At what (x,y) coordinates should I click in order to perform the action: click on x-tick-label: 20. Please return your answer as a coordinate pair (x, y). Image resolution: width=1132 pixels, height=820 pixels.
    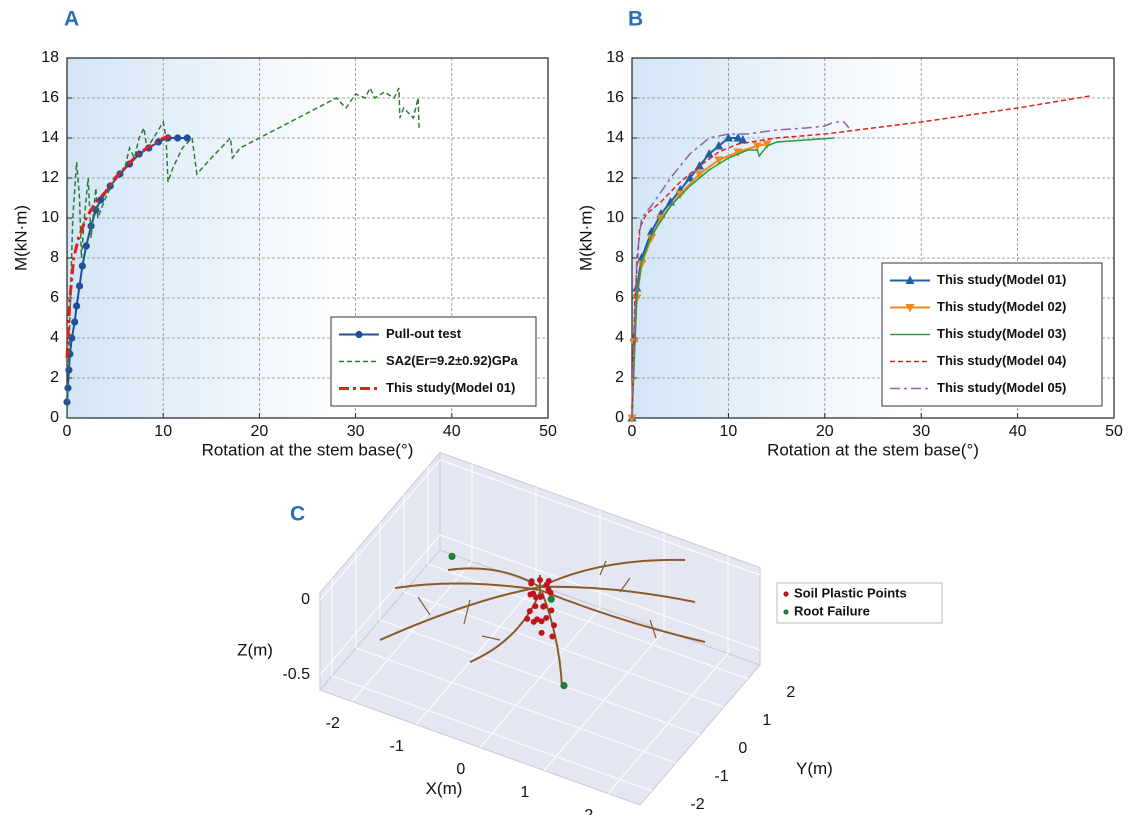
    Looking at the image, I should click on (260, 431).